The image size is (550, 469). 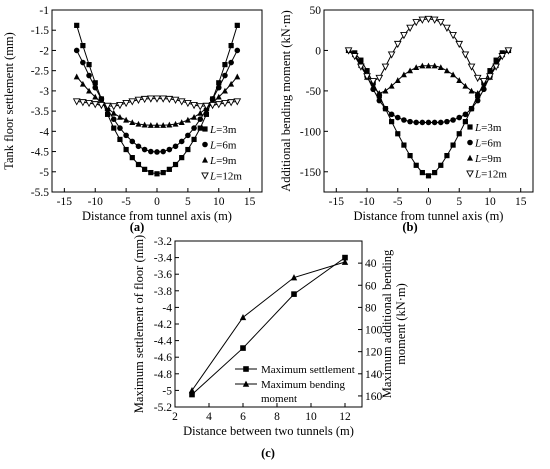 I want to click on y2-tick-label: 160, so click(x=374, y=397).